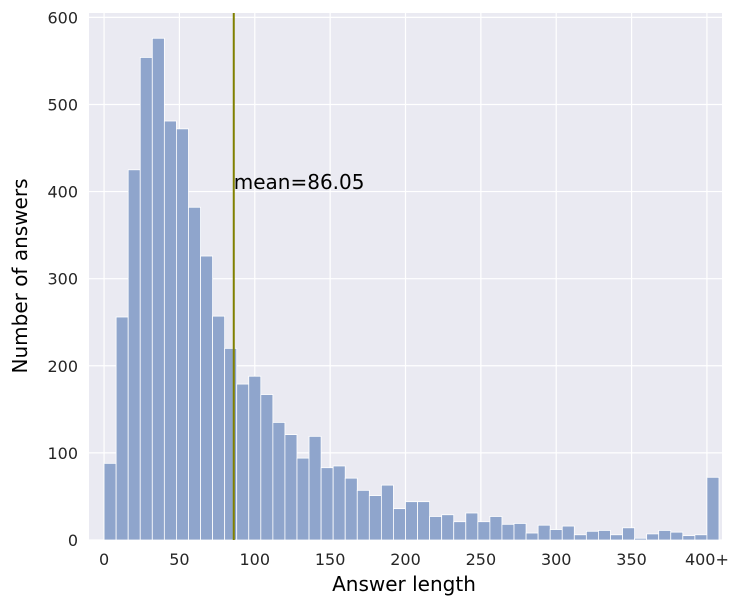 The width and height of the screenshot is (731, 607). Describe the element at coordinates (631, 559) in the screenshot. I see `x-tick-label-7: 350` at that location.